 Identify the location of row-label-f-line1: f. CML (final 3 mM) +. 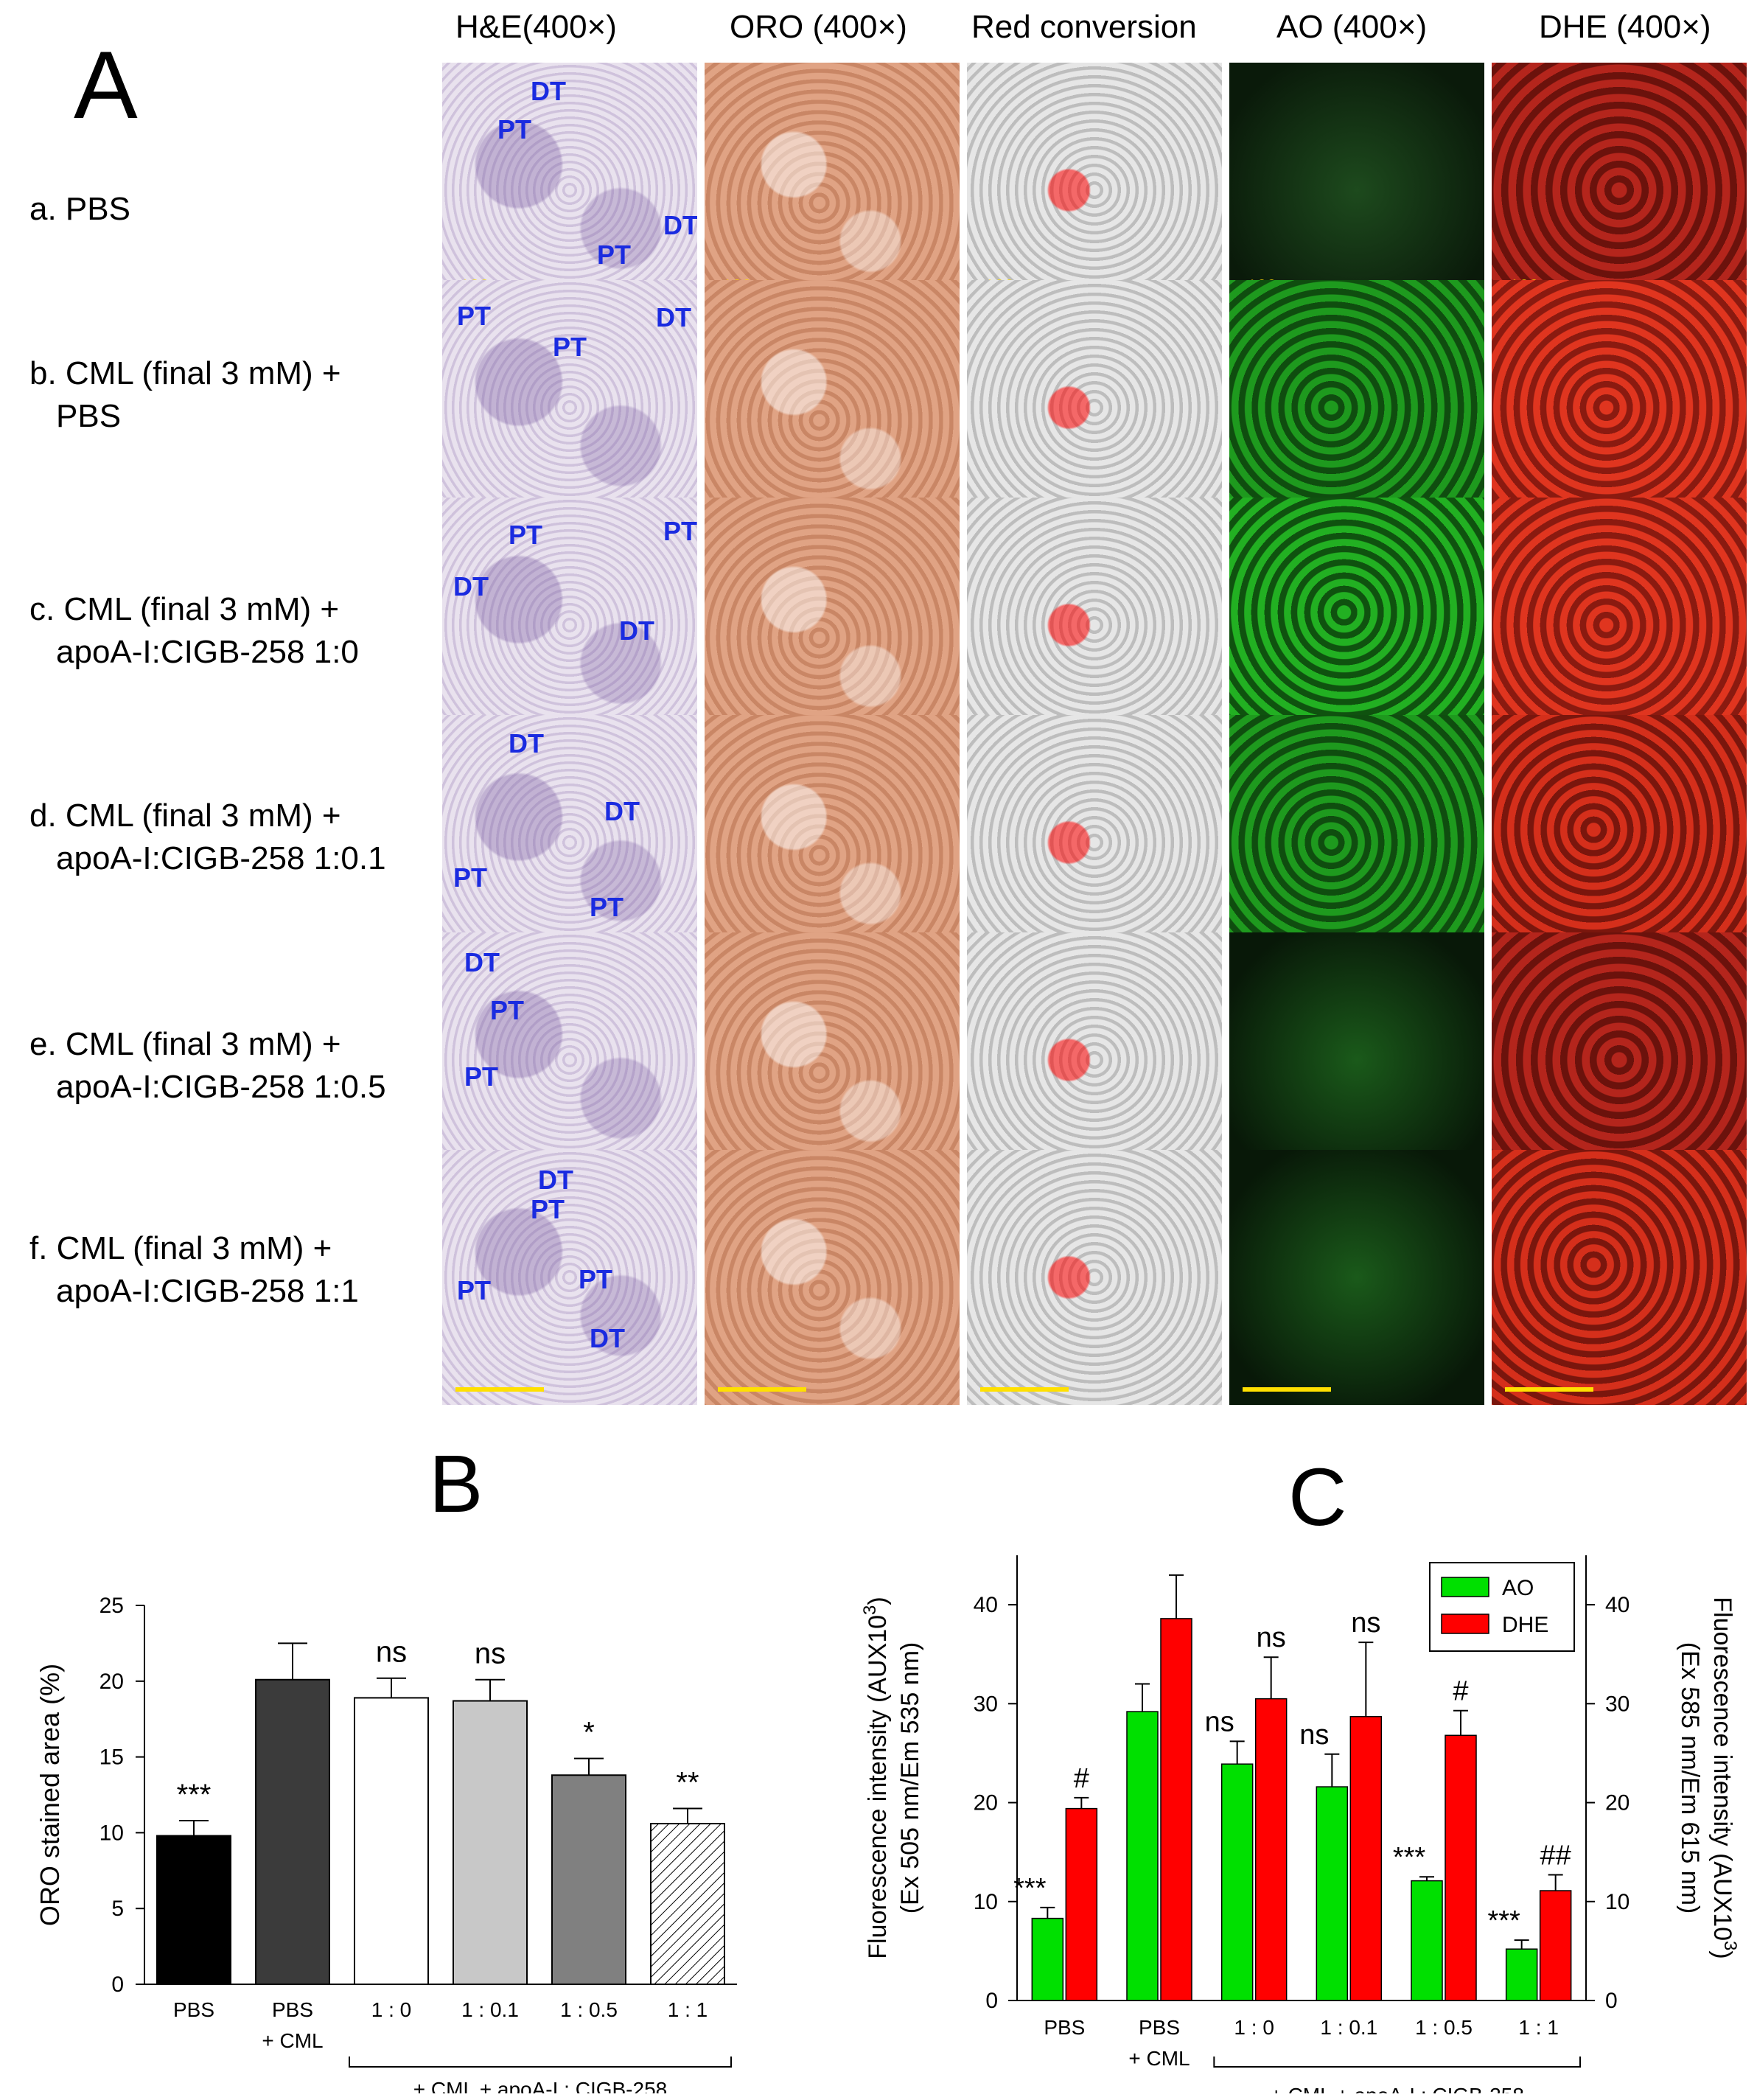
(180, 1248).